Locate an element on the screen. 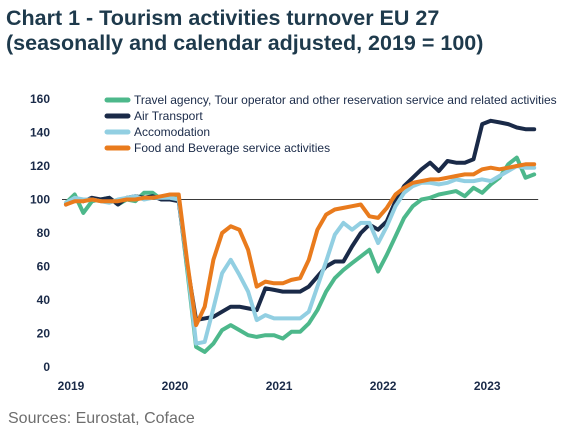  legend-item-accomodation: Accomodation is located at coordinates (157, 132).